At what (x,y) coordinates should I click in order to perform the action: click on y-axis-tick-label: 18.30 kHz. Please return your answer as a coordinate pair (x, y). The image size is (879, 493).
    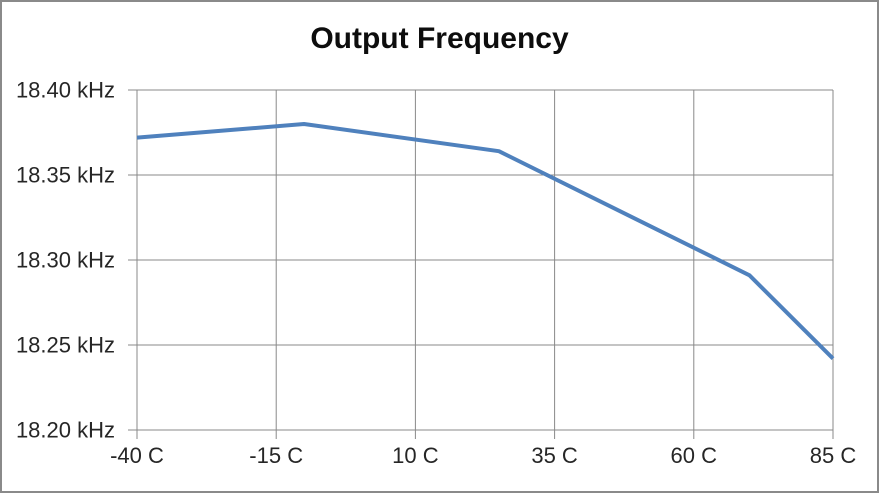
    Looking at the image, I should click on (65, 260).